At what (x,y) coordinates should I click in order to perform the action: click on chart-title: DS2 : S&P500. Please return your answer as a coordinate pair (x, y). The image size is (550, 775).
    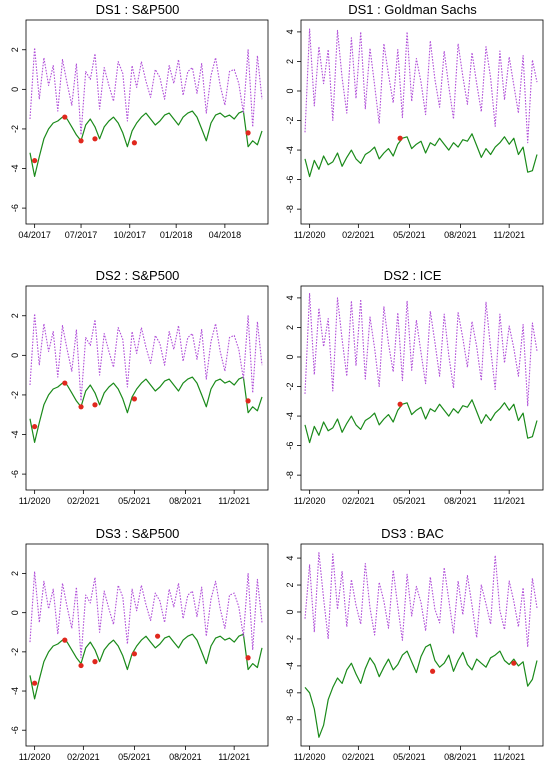
    Looking at the image, I should click on (137, 275).